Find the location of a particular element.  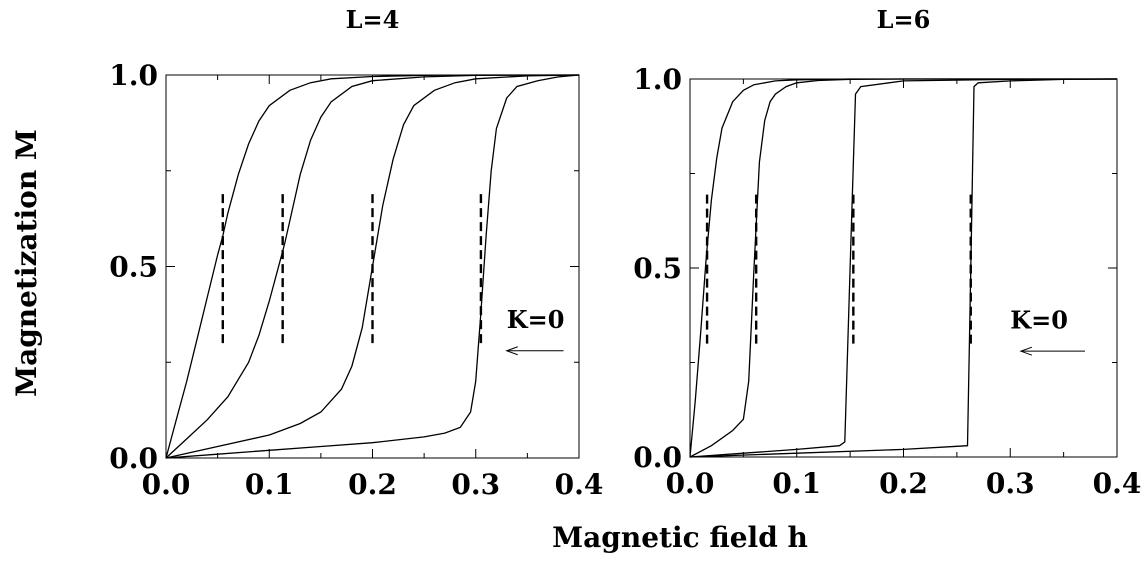

panel-title: L=6 is located at coordinates (904, 19).